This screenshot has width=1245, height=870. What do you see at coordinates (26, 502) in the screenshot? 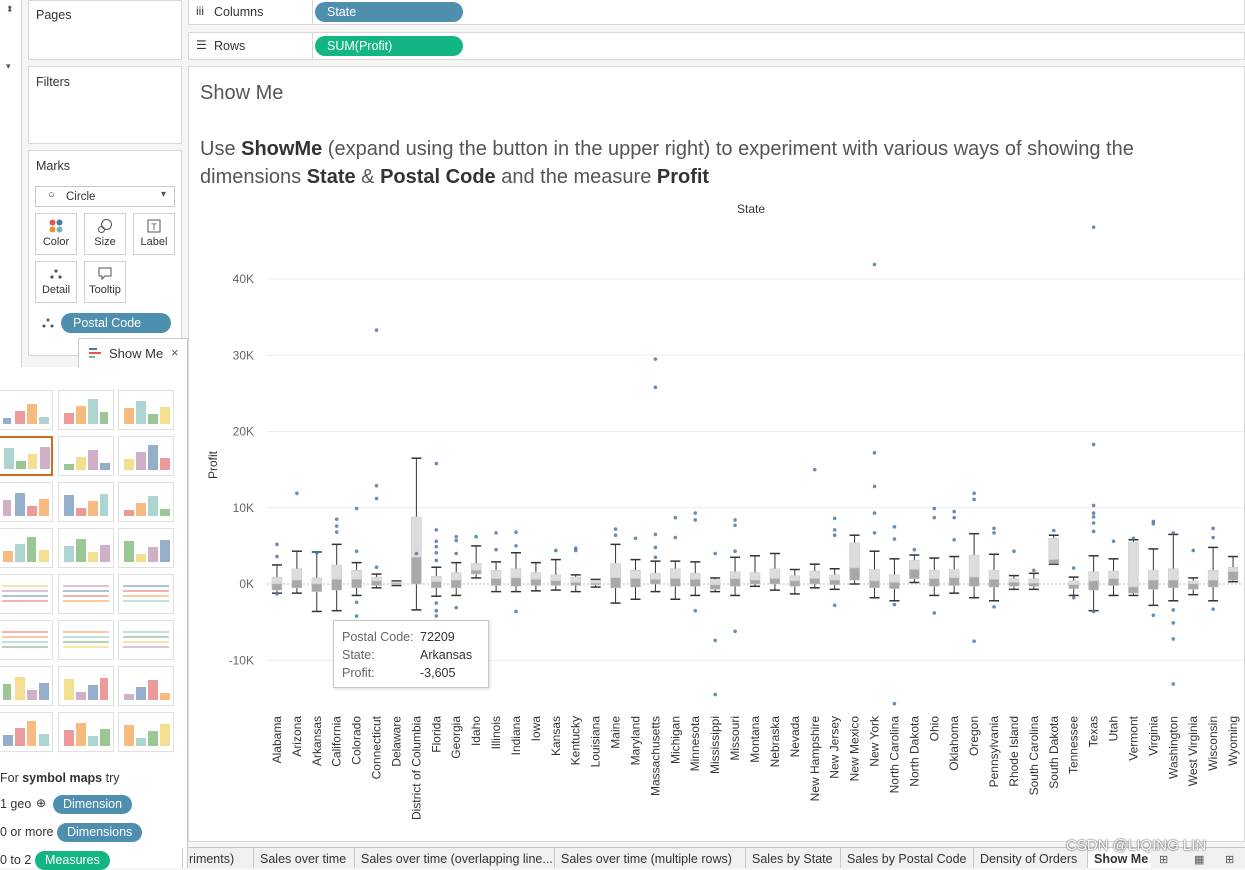
I see `horizontal-bars-icon` at bounding box center [26, 502].